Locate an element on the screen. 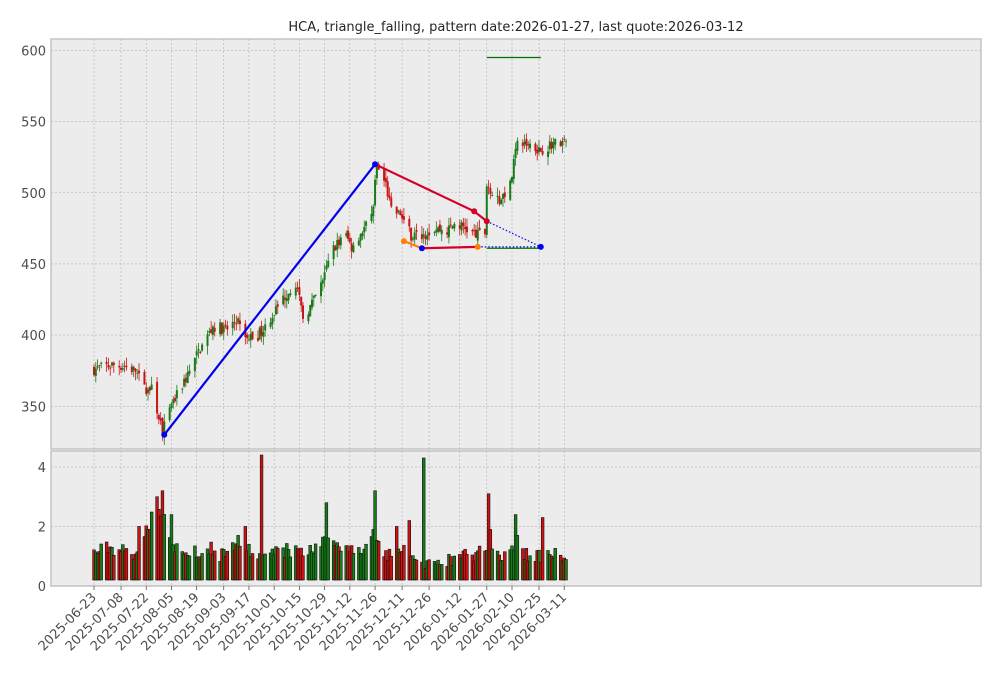  volume-tick-label: 4 is located at coordinates (42, 468).